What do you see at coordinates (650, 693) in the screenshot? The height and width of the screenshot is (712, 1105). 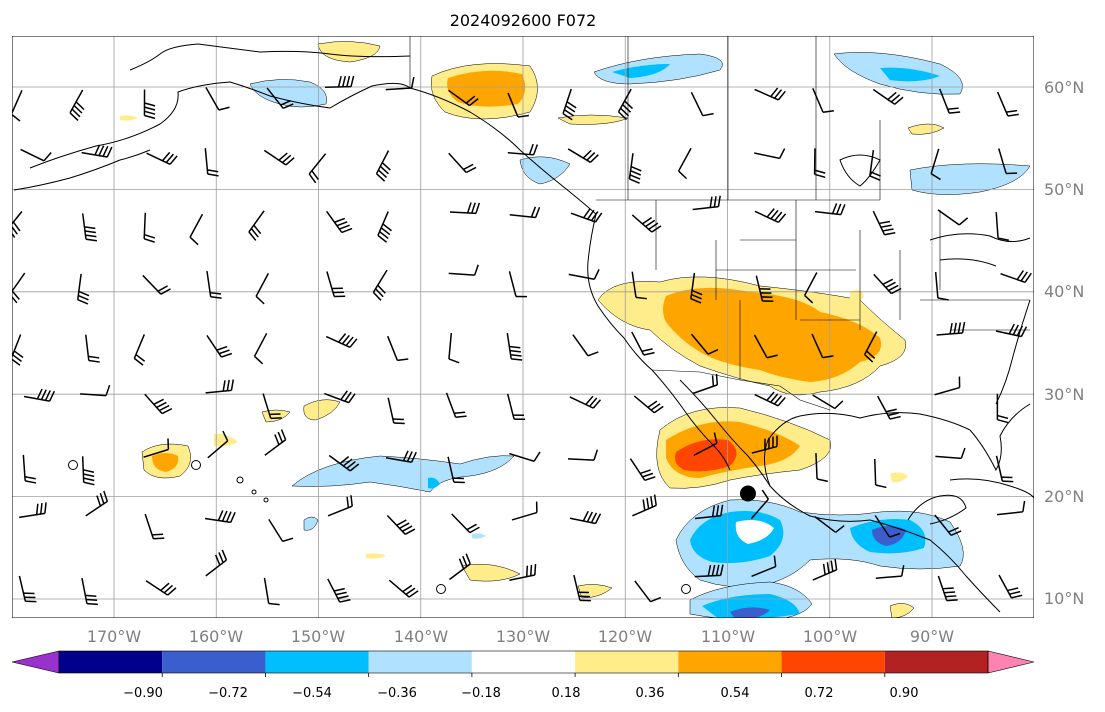 I see `colorbar-tick-label: 0.36` at bounding box center [650, 693].